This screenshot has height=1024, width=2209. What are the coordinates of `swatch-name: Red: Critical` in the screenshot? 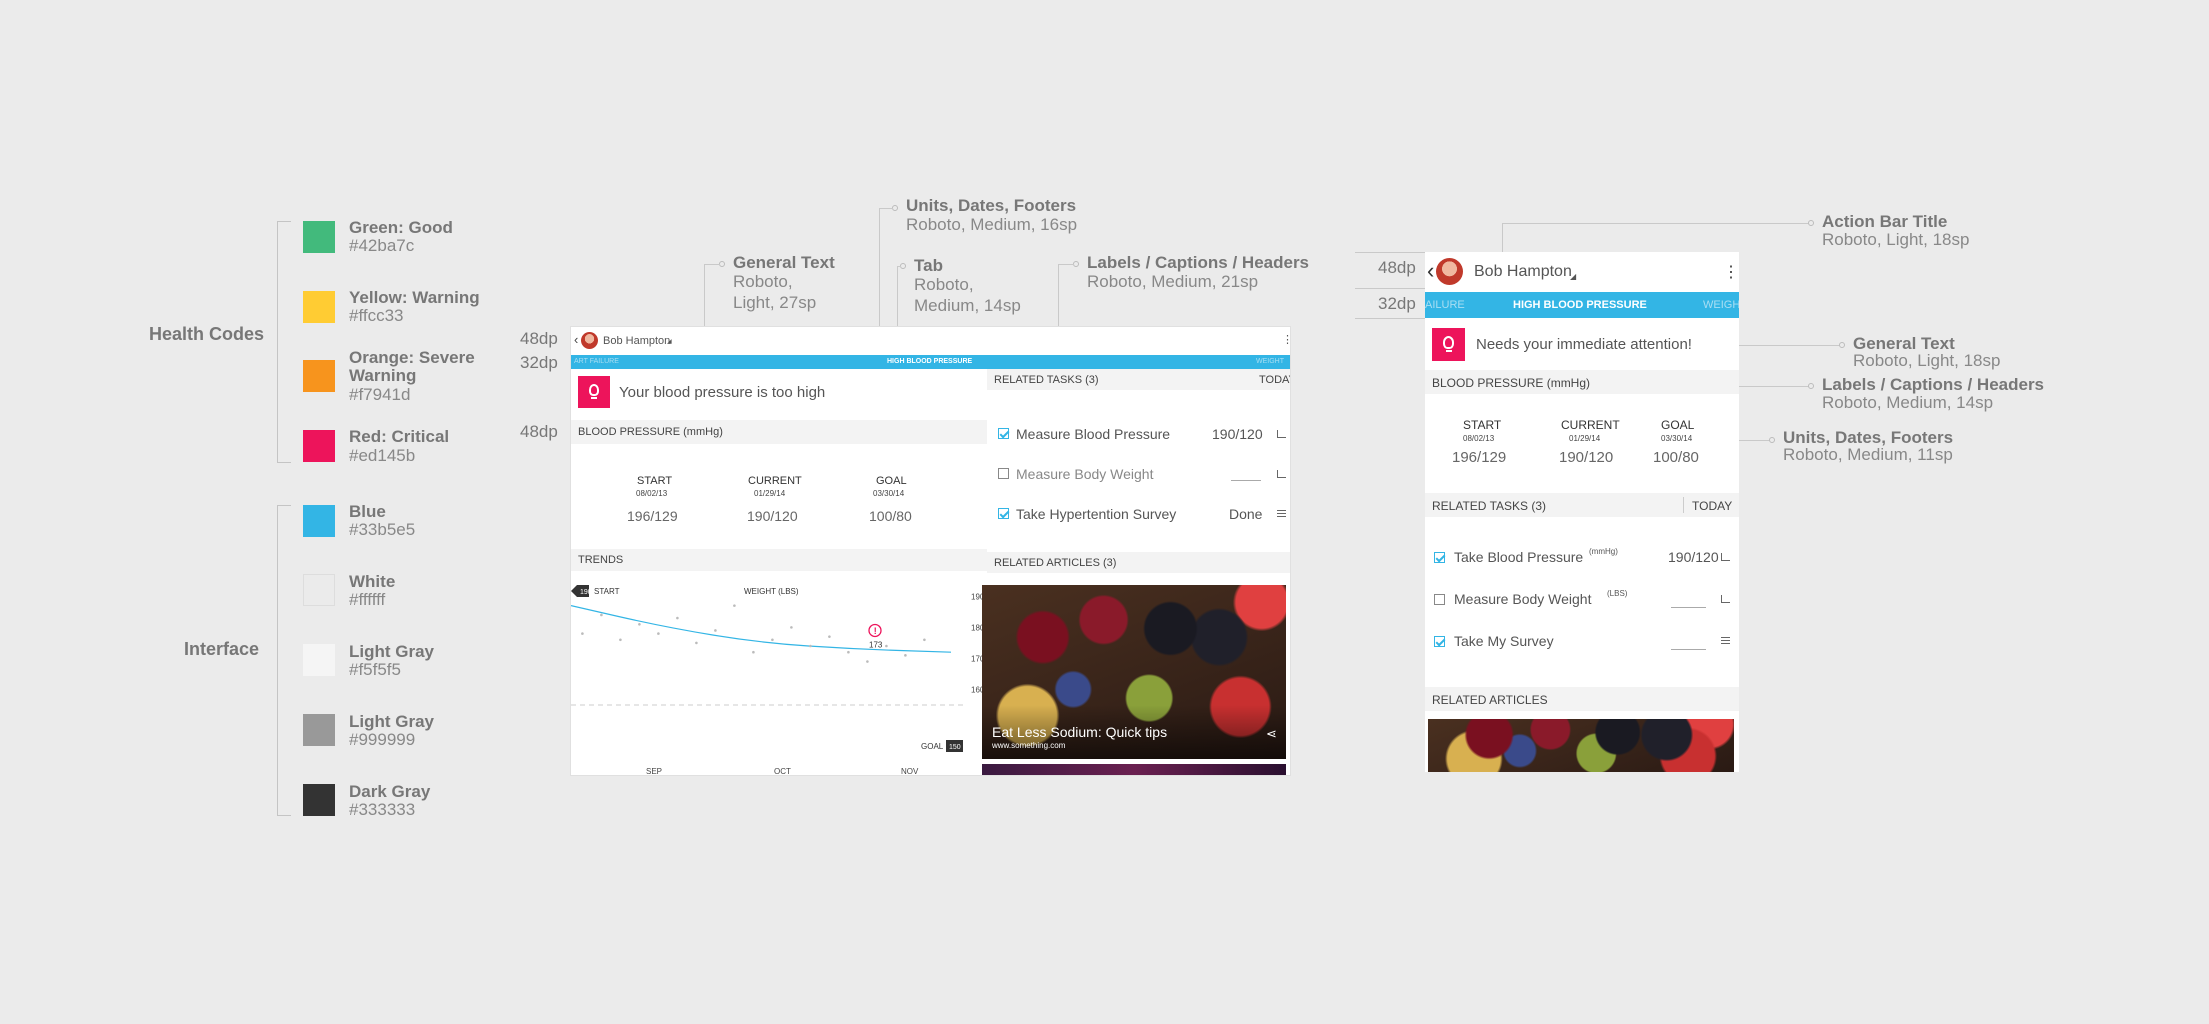 It's located at (399, 436).